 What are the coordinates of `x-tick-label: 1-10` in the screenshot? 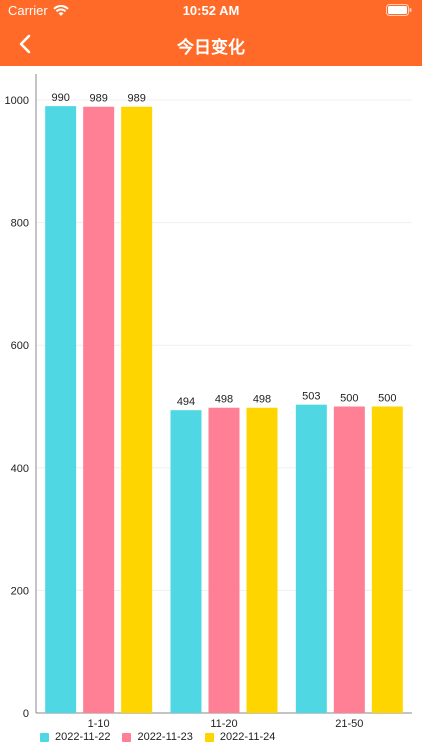 It's located at (99, 724).